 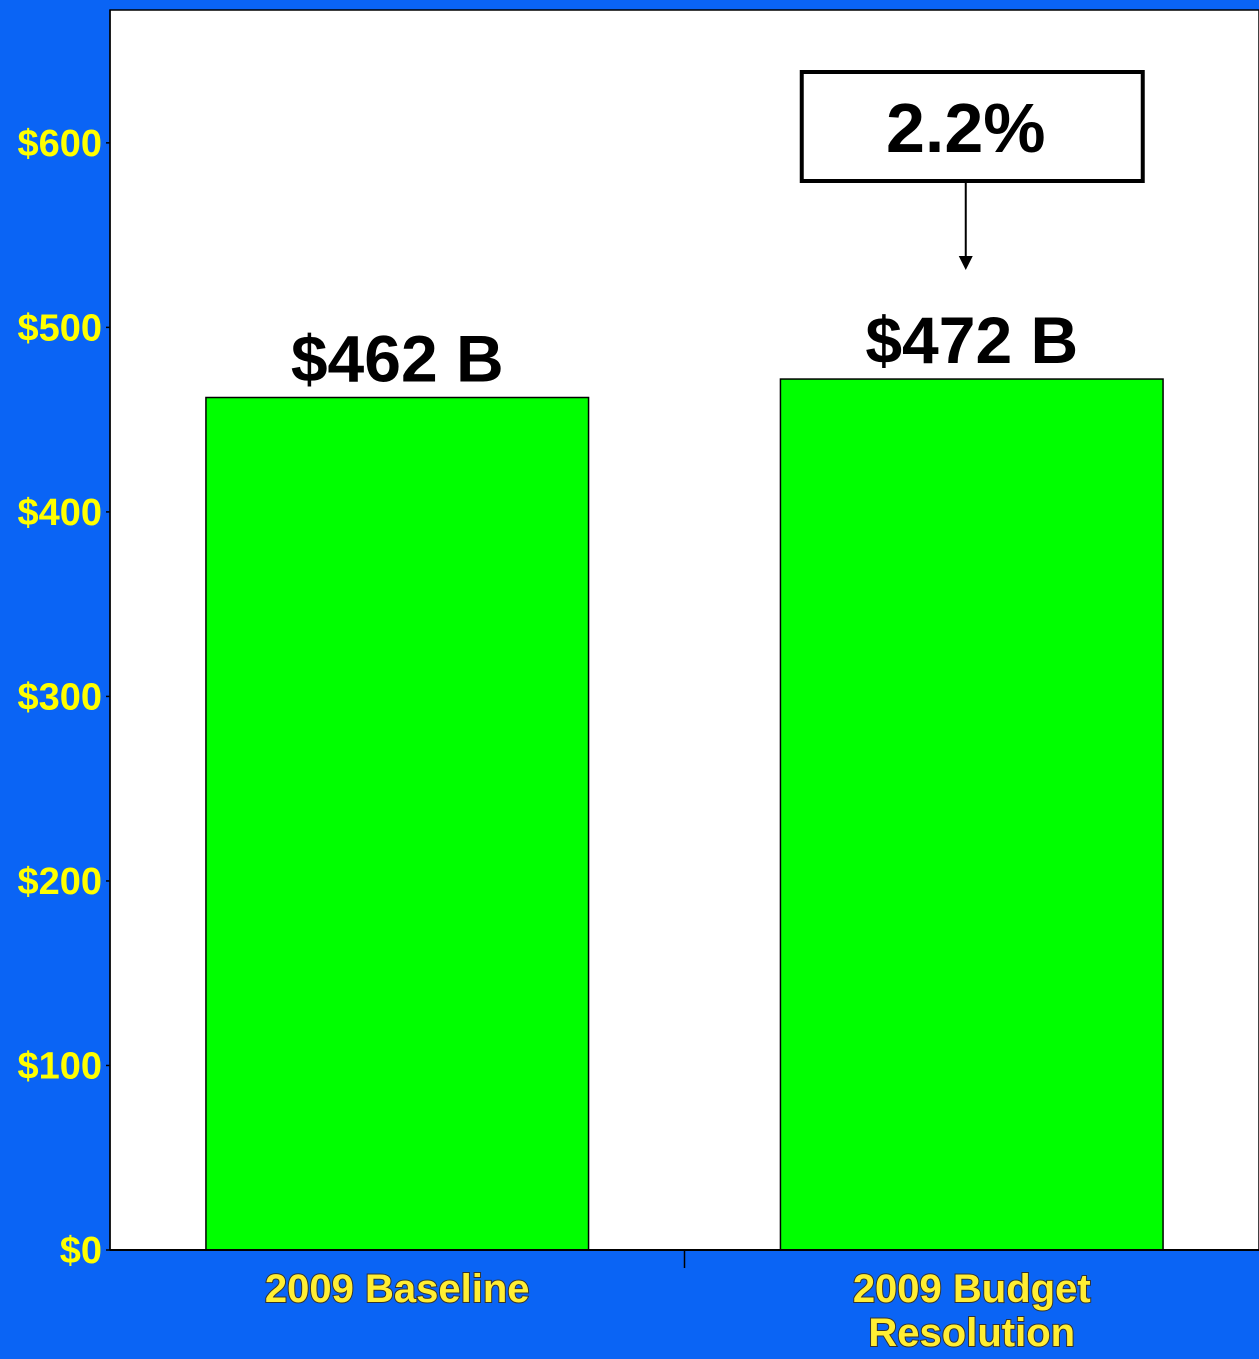 I want to click on annotation: 2.2%, so click(x=966, y=128).